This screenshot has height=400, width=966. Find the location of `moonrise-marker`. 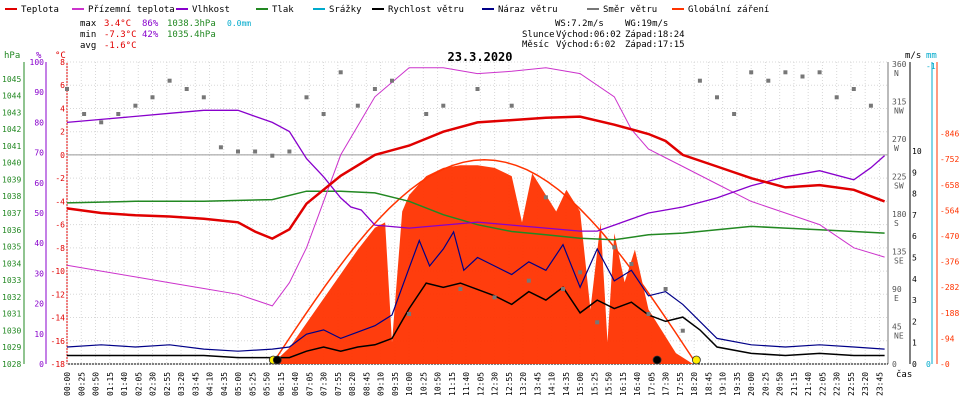

moonrise-marker is located at coordinates (277, 360).